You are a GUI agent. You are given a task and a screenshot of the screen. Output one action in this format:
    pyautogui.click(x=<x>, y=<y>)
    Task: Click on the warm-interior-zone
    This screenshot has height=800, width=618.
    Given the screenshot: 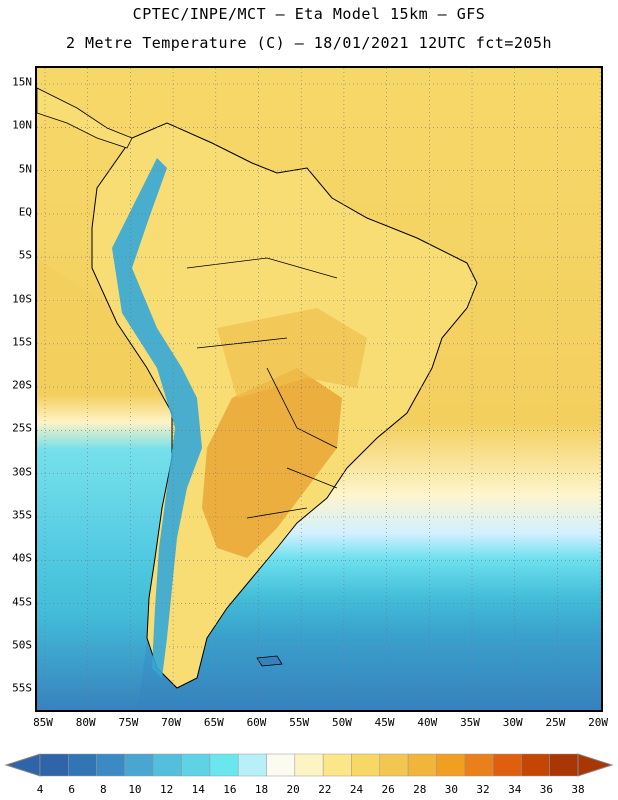 What is the action you would take?
    pyautogui.click(x=292, y=353)
    